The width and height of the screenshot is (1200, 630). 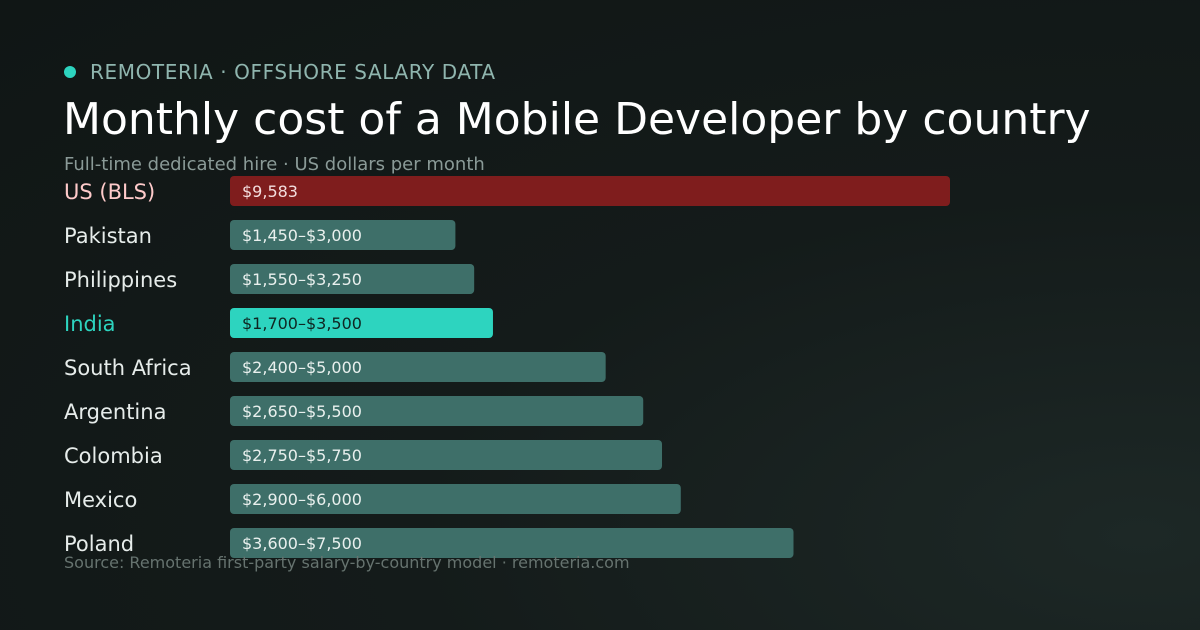 I want to click on bar-india, so click(x=361, y=323).